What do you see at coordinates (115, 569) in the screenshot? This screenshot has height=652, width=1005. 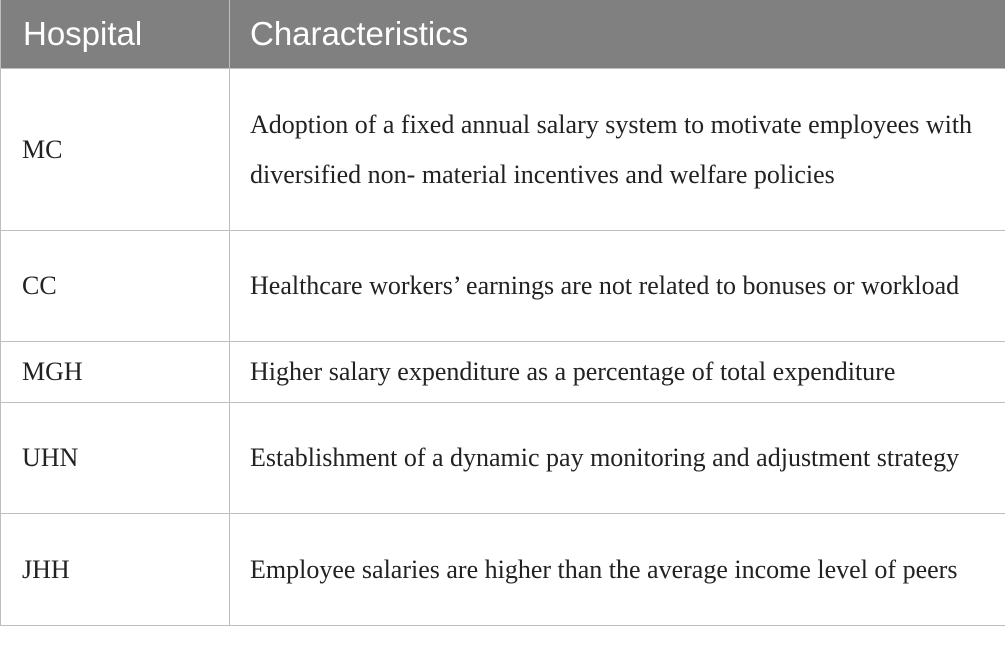 I see `hospital-cell: JHH` at bounding box center [115, 569].